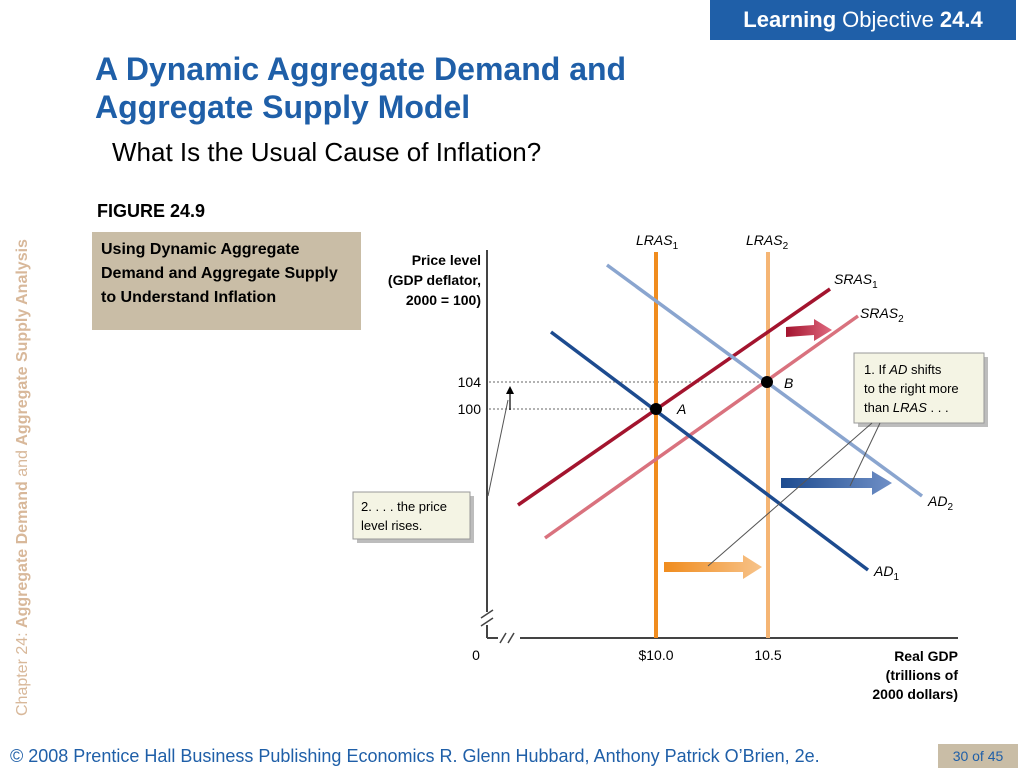 The height and width of the screenshot is (768, 1024). I want to click on figure-label: FIGURE 24.9, so click(151, 211).